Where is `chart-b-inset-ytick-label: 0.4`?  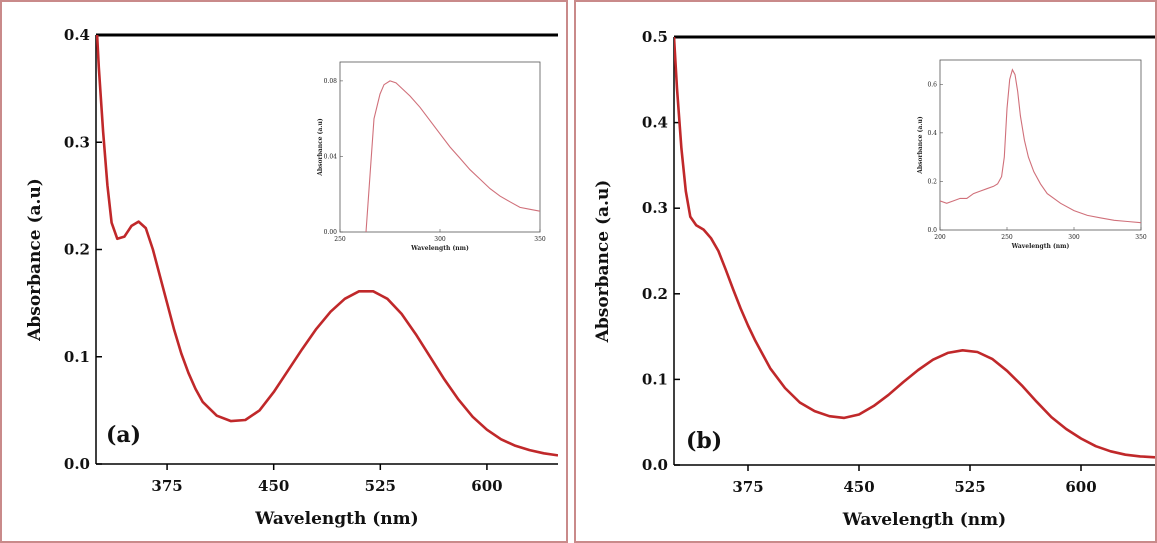 chart-b-inset-ytick-label: 0.4 is located at coordinates (932, 133).